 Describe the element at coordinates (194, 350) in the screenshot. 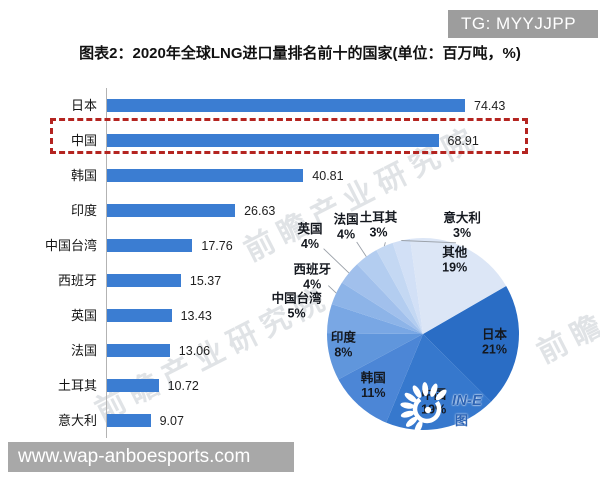

I see `bar-value-label: 13.06` at that location.